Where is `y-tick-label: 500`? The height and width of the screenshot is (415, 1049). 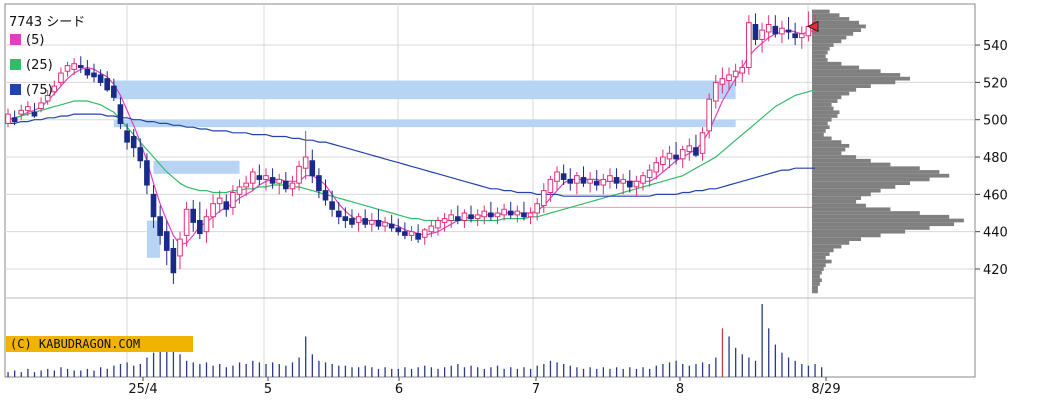 y-tick-label: 500 is located at coordinates (995, 121).